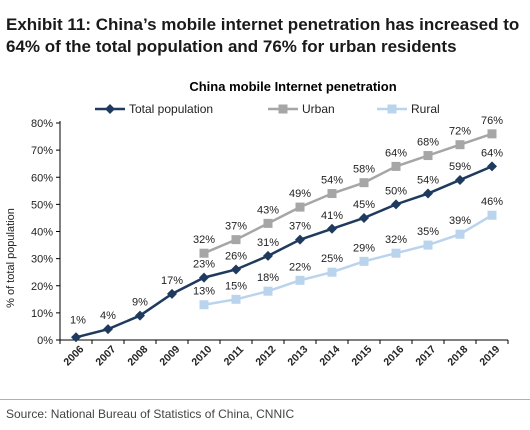  I want to click on y-tick-label: 80%, so click(42, 124).